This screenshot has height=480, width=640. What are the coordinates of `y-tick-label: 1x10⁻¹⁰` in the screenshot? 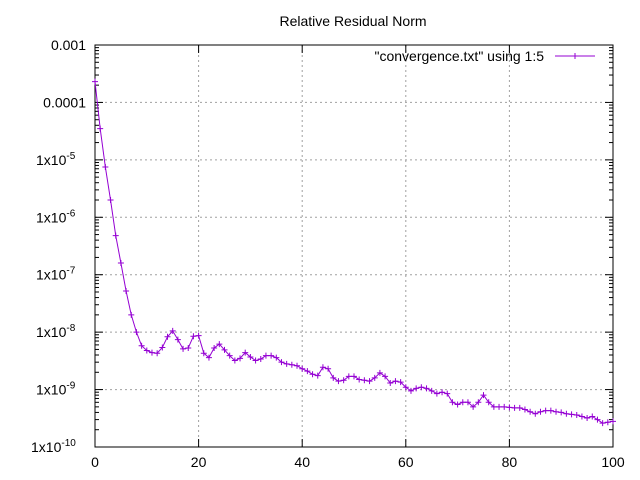 It's located at (53, 446).